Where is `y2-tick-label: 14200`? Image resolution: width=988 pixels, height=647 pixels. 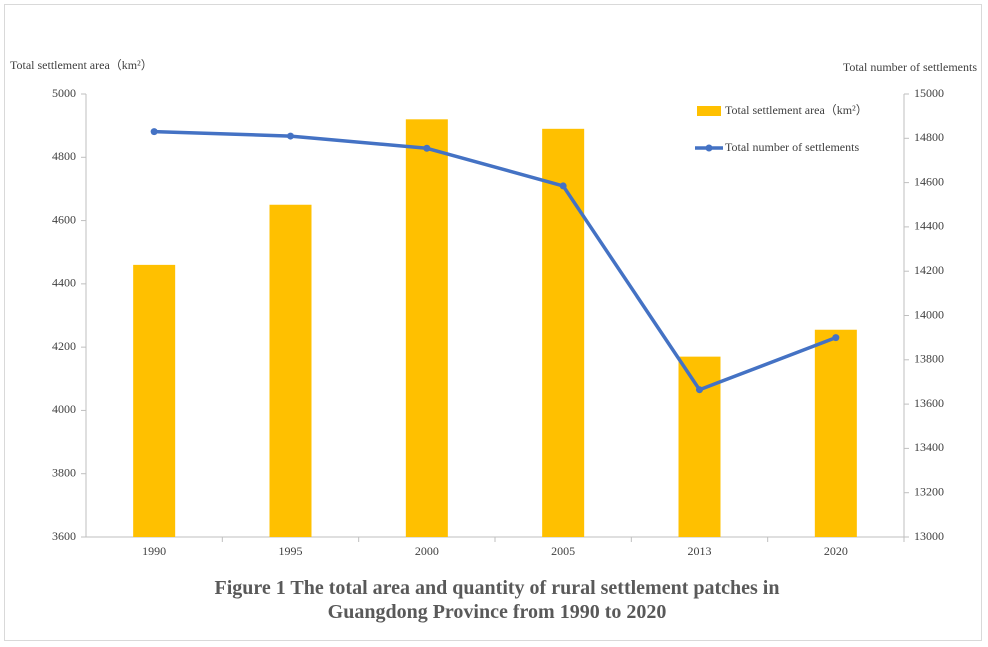
y2-tick-label: 14200 is located at coordinates (929, 270).